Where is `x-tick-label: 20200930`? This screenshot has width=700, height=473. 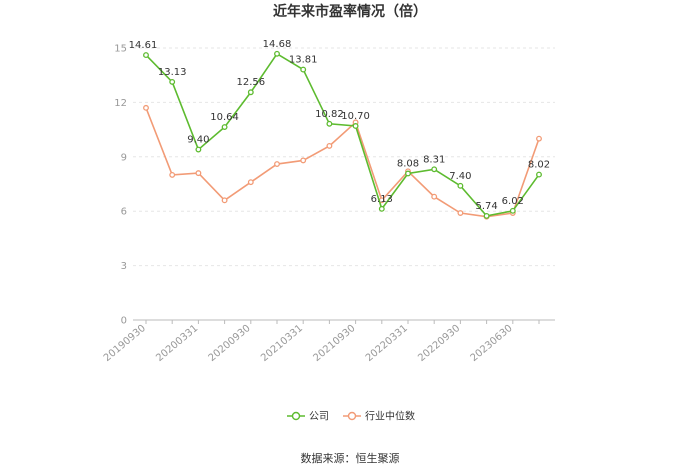
x-tick-label: 20200930 is located at coordinates (230, 343).